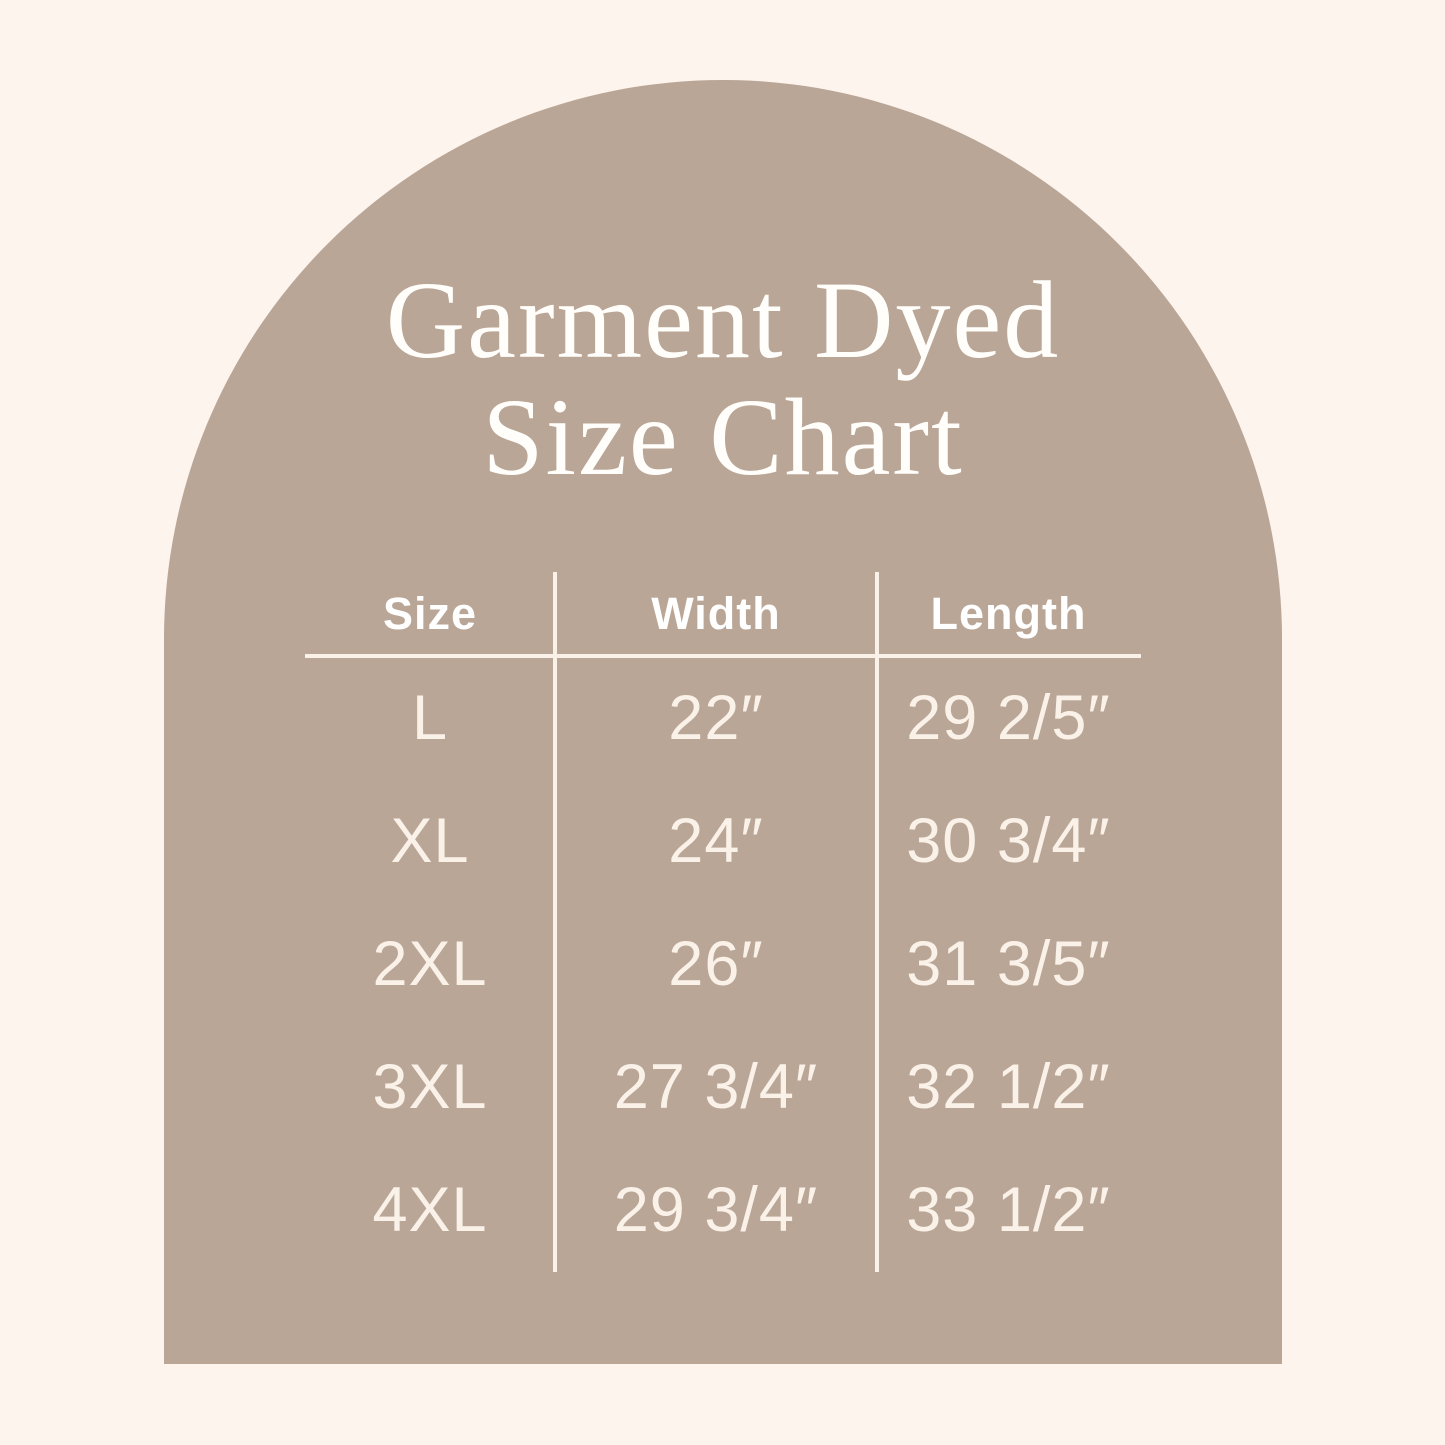 This screenshot has height=1445, width=1445. Describe the element at coordinates (716, 717) in the screenshot. I see `width-cell: 22″` at that location.